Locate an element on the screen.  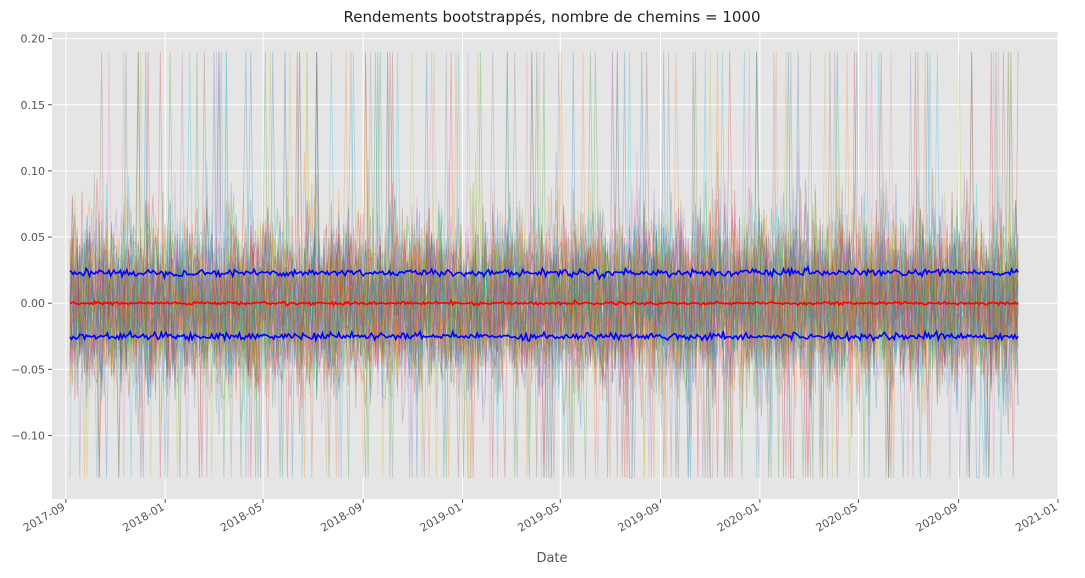
x-tick-label: 2021-01 is located at coordinates (1036, 517).